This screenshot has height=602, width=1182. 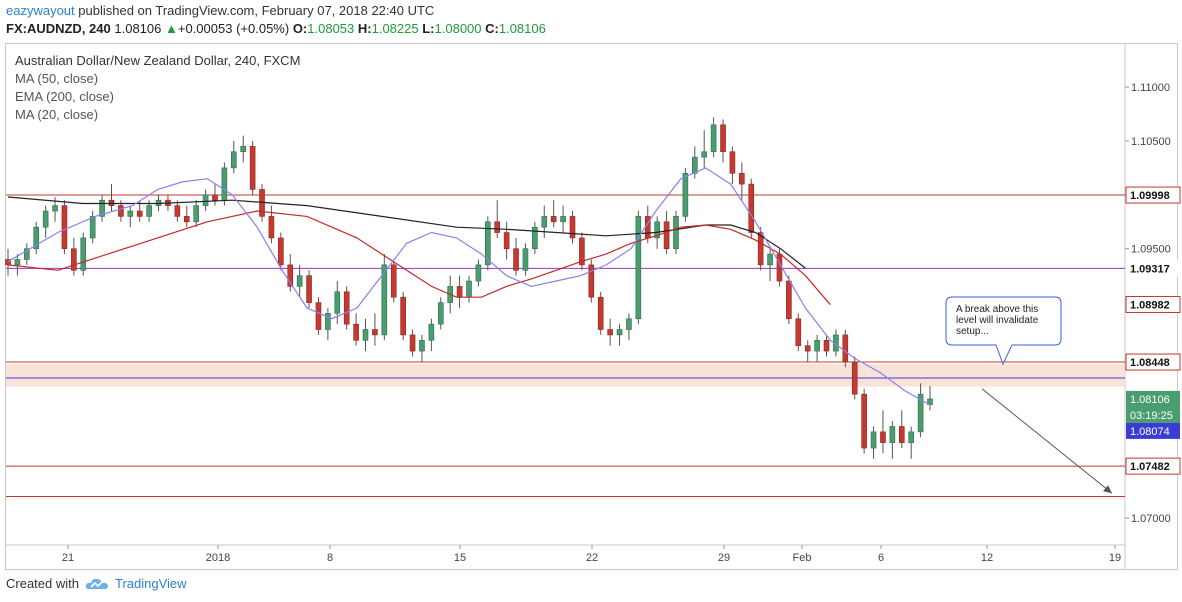 I want to click on tradingview-cloud-icon, so click(x=96, y=583).